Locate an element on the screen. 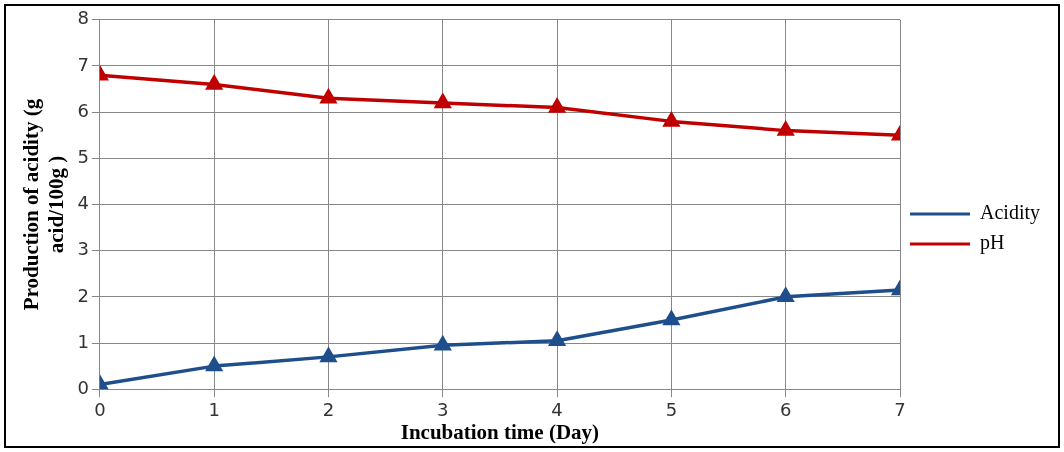  y-tick-label: 7 is located at coordinates (83, 64).